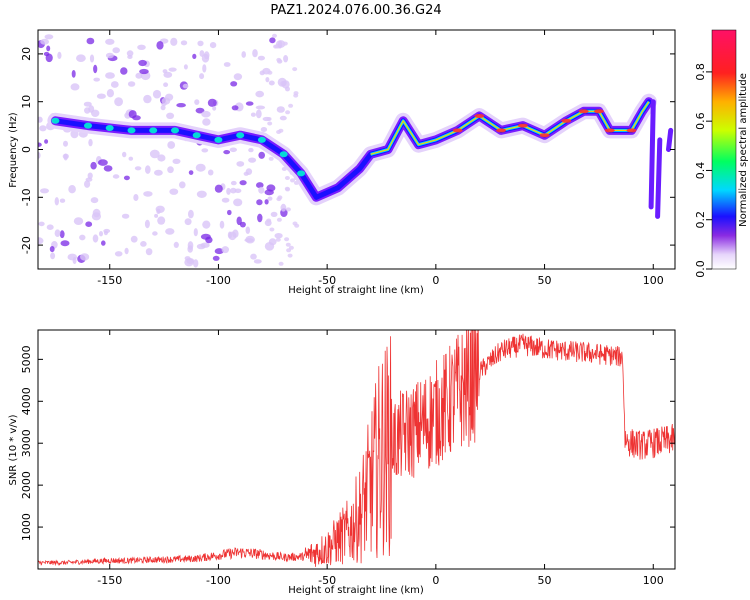 This screenshot has width=750, height=600. I want to click on y-tick-label: 20, so click(26, 54).